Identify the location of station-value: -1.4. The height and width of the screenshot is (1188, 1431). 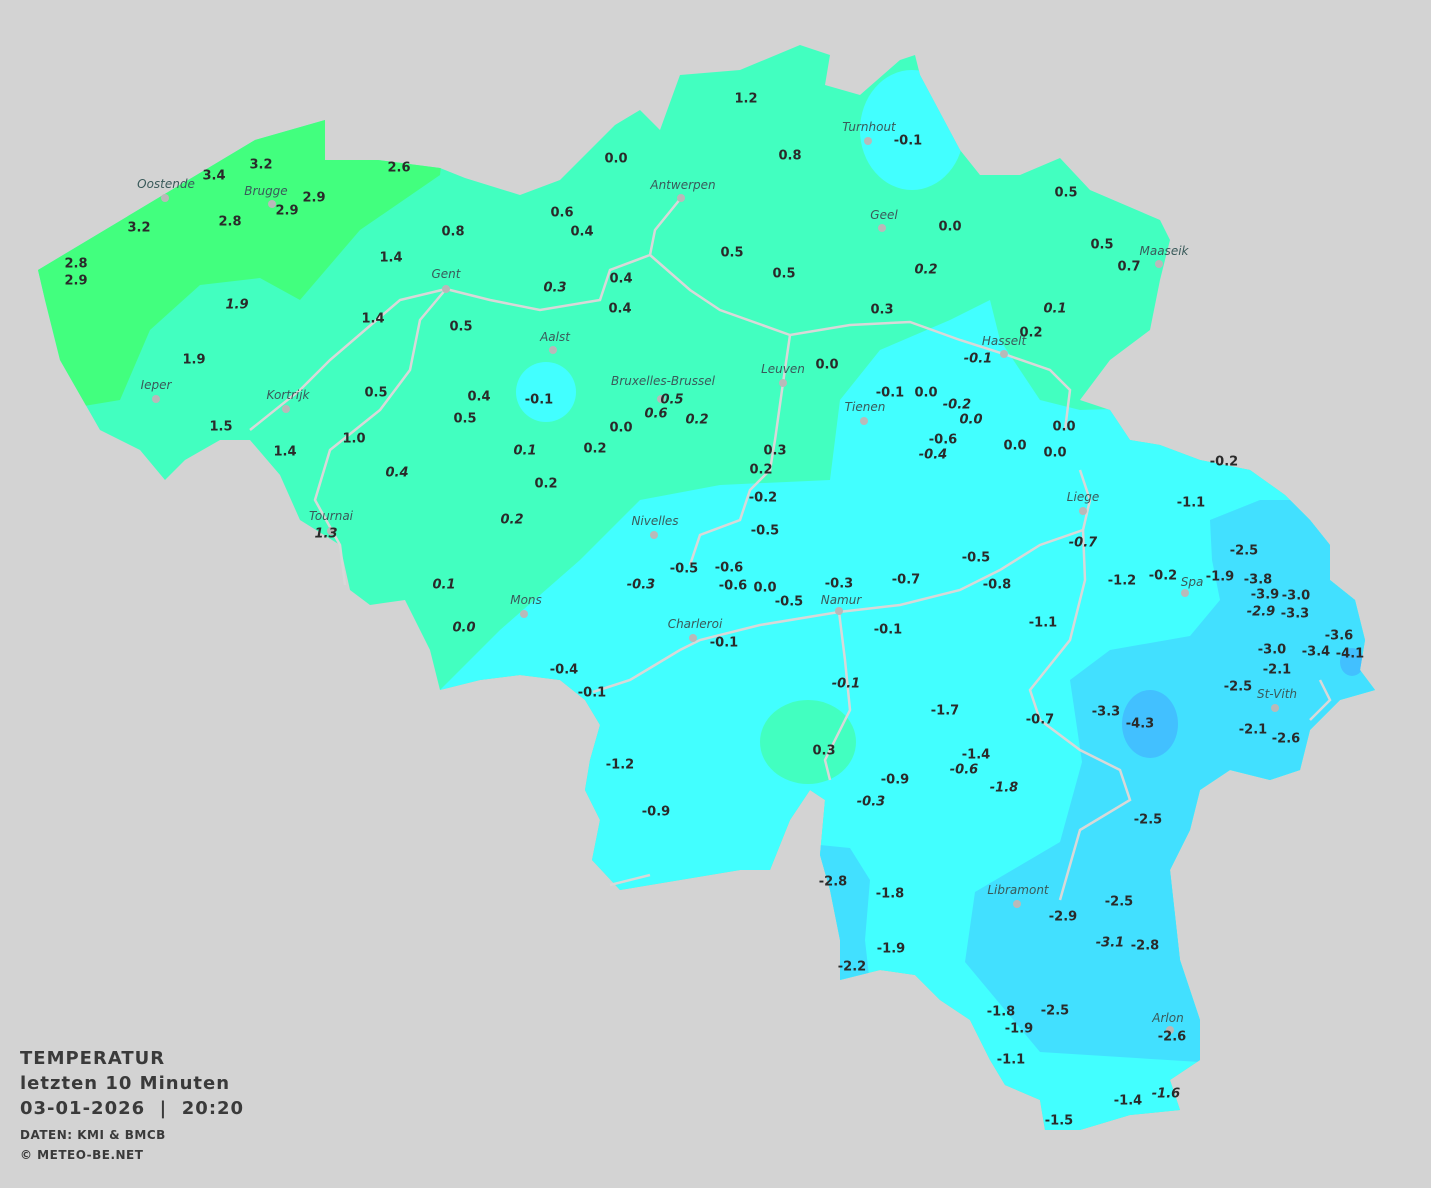
(976, 755).